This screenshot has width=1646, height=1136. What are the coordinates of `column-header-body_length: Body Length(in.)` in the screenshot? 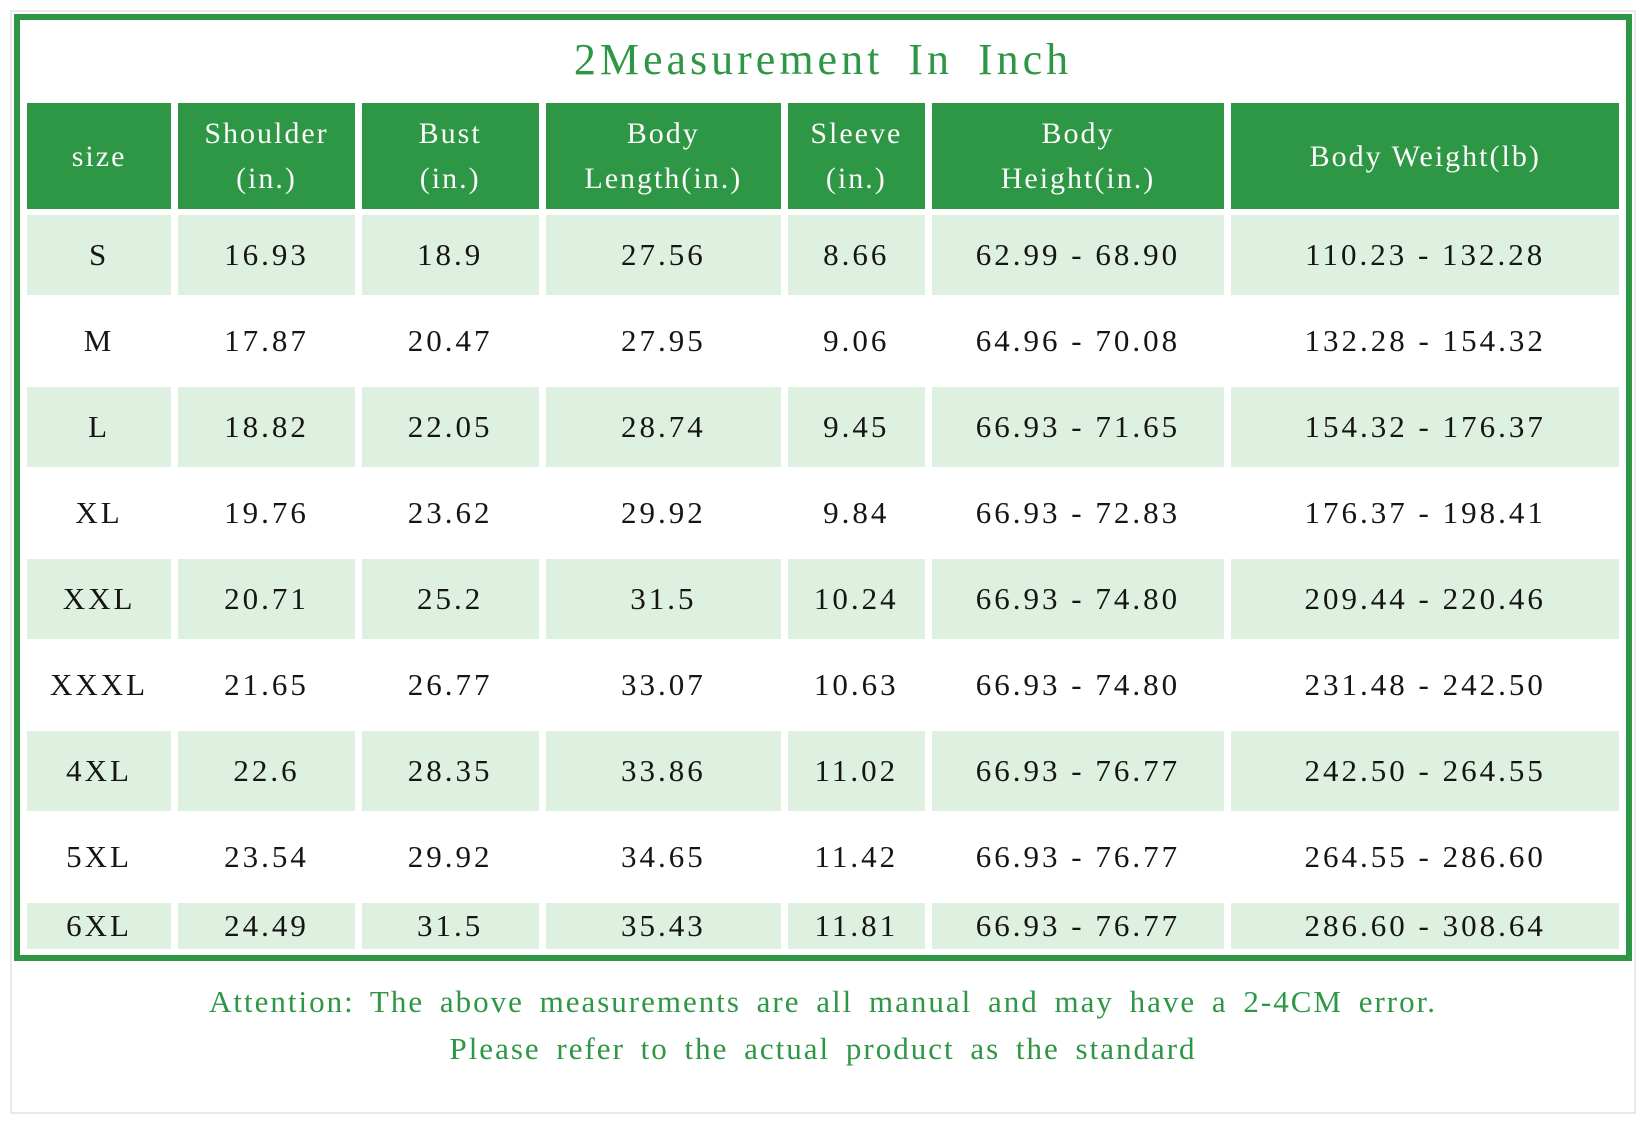 It's located at (663, 156).